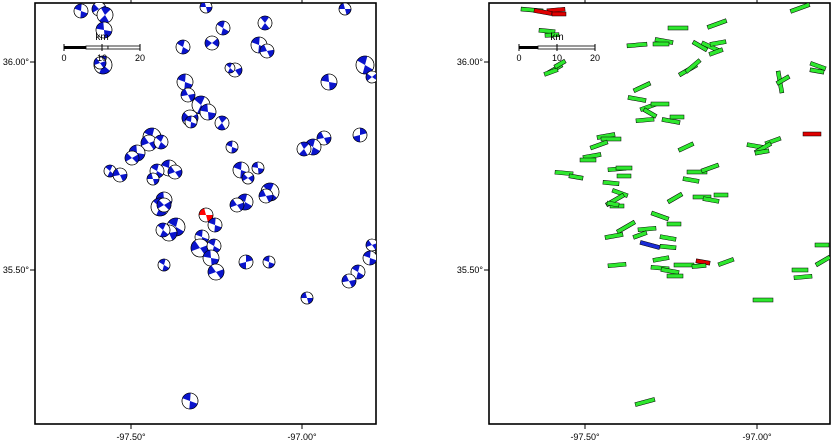 The height and width of the screenshot is (446, 834). I want to click on scalebar-tick-label: 0, so click(63, 58).